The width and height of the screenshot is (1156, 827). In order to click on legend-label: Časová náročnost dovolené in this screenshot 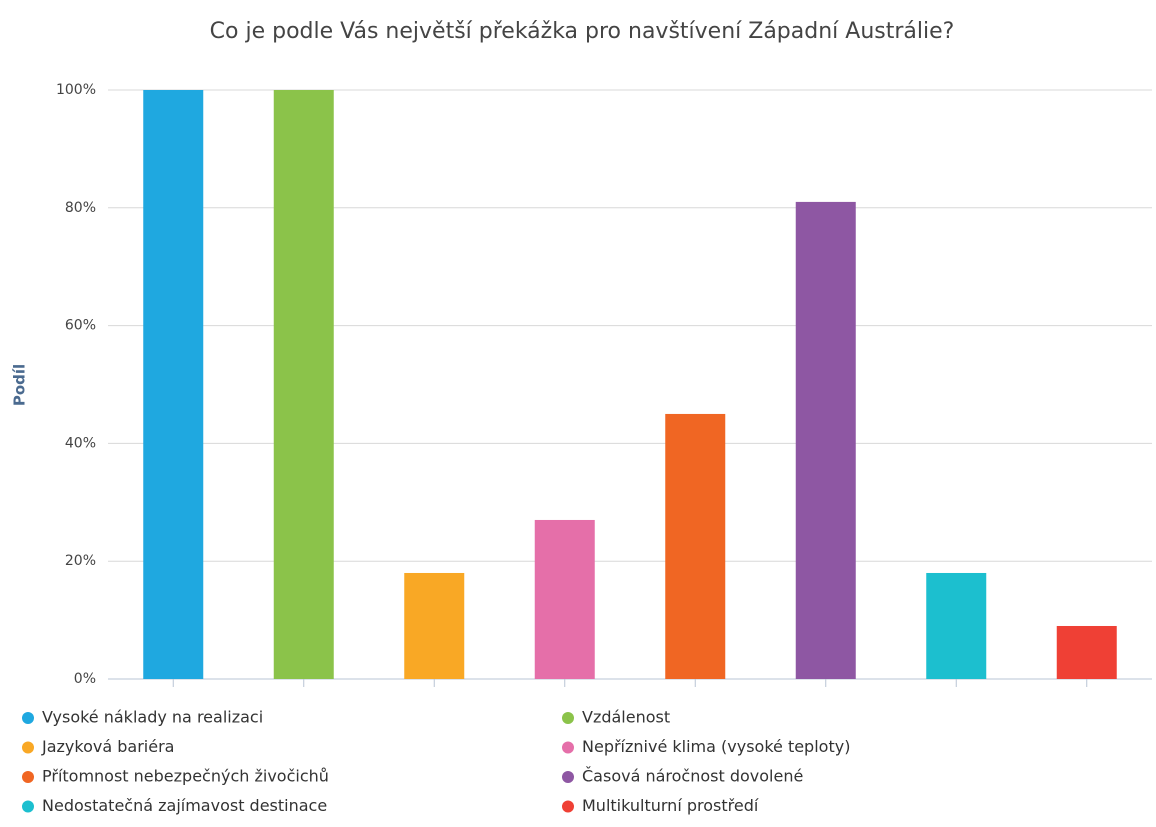, I will do `click(692, 776)`.